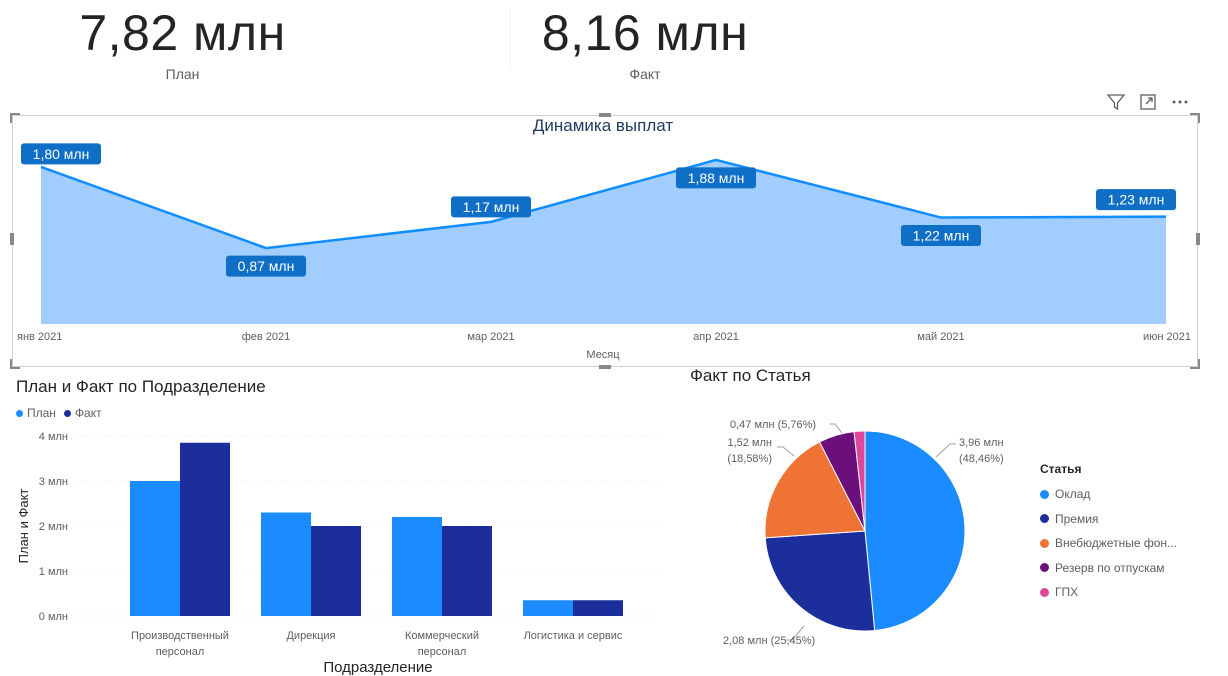  I want to click on x-axis-title: Месяц, so click(603, 355).